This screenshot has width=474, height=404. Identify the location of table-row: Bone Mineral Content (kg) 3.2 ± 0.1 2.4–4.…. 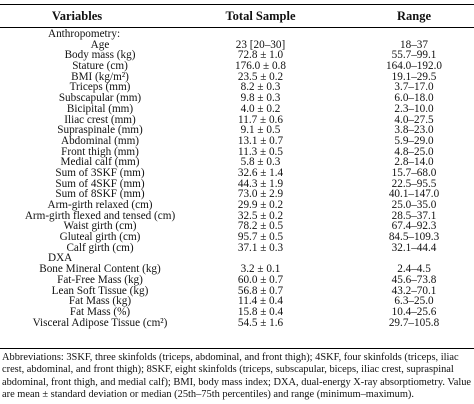
(237, 269).